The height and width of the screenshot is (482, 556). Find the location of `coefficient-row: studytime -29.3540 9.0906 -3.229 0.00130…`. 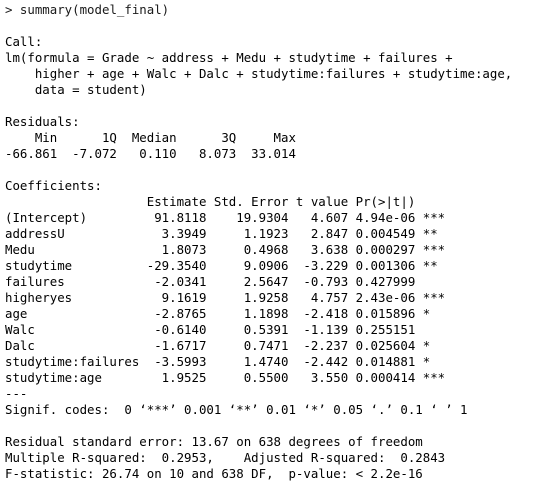

coefficient-row: studytime -29.3540 9.0906 -3.229 0.00130… is located at coordinates (225, 265).